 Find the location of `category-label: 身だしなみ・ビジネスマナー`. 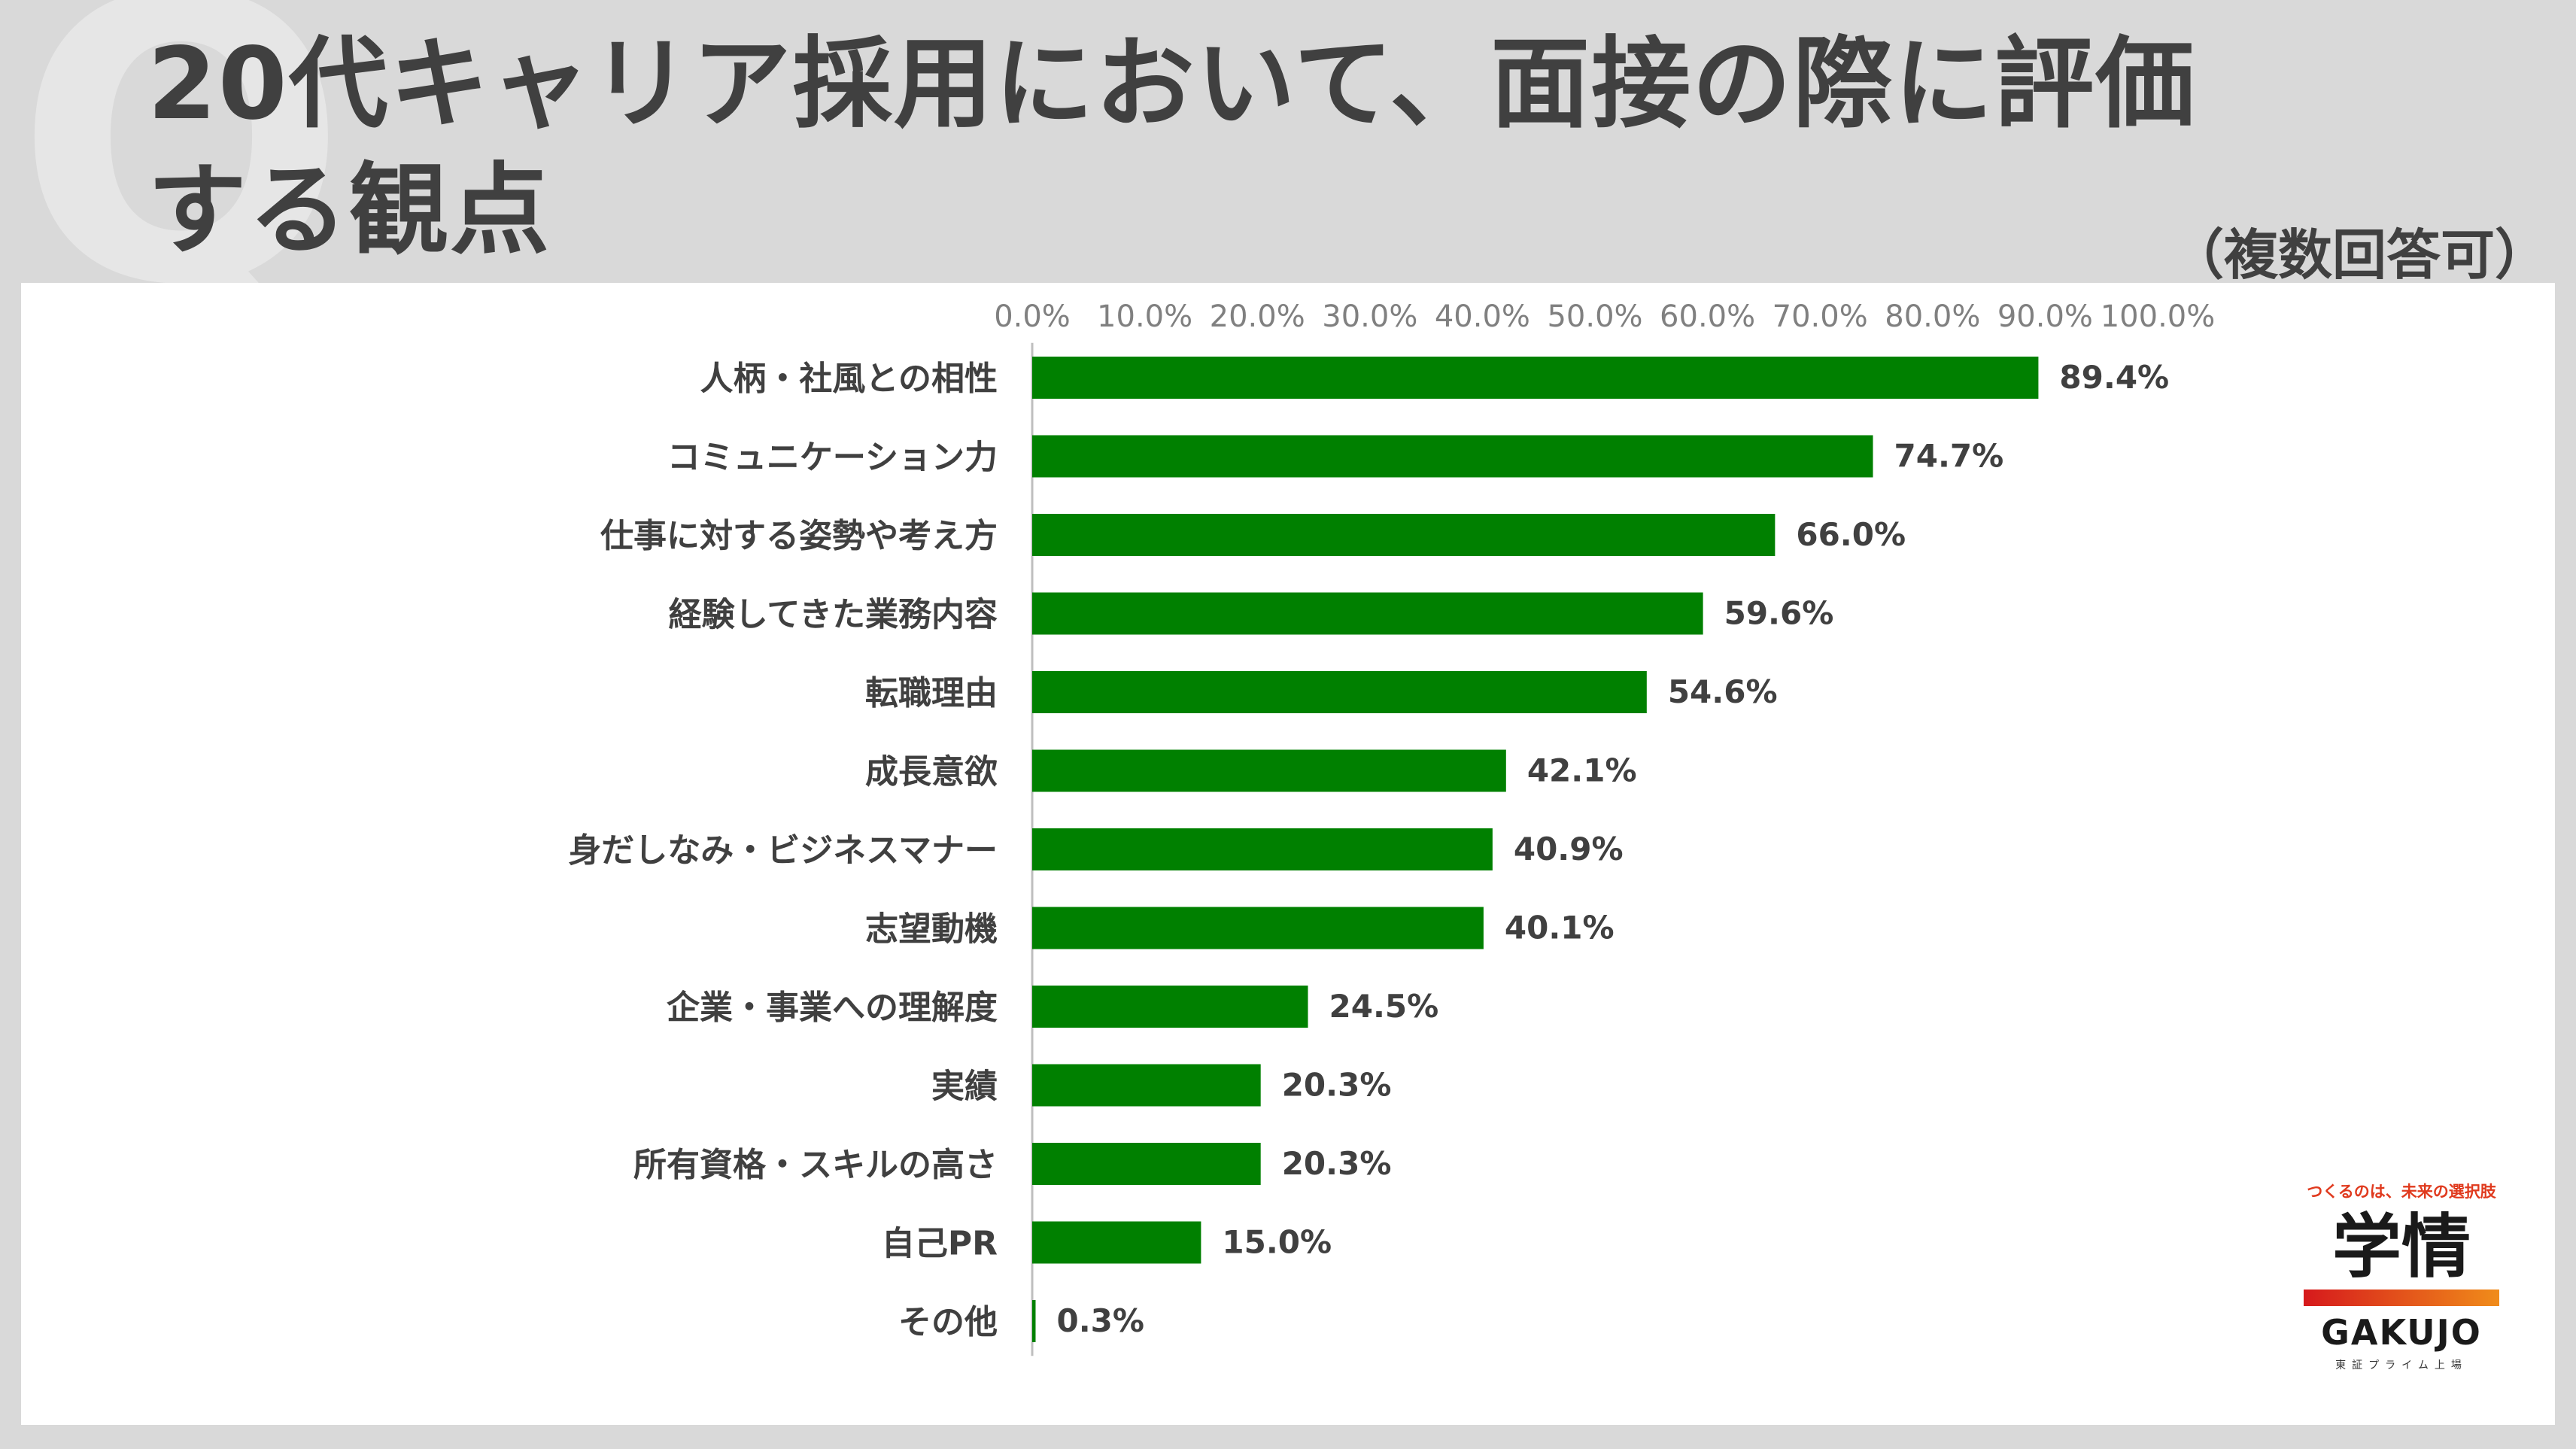

category-label: 身だしなみ・ビジネスマナー is located at coordinates (783, 850).